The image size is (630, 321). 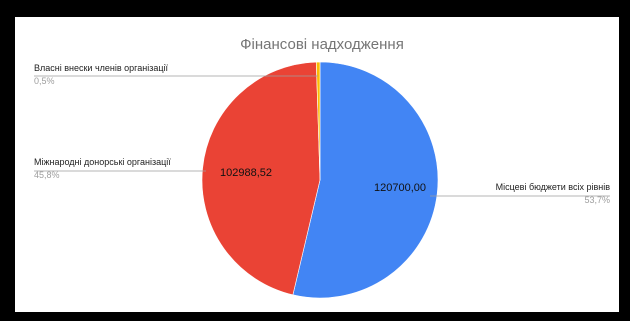 What do you see at coordinates (246, 173) in the screenshot?
I see `slice-value-label-2: 102988,52` at bounding box center [246, 173].